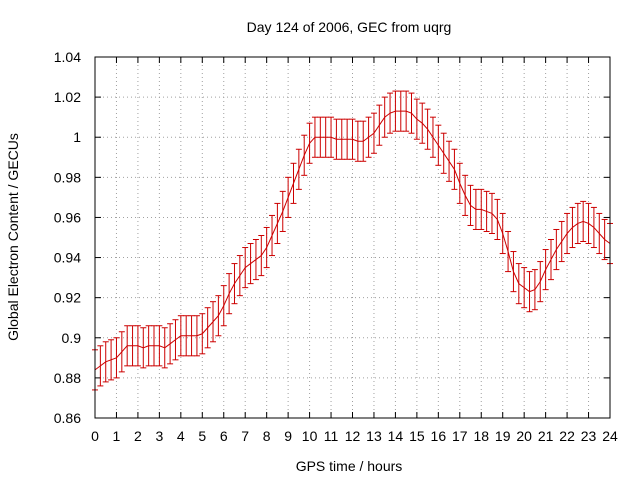 Image resolution: width=640 pixels, height=480 pixels. I want to click on x-tick-label: 0, so click(95, 436).